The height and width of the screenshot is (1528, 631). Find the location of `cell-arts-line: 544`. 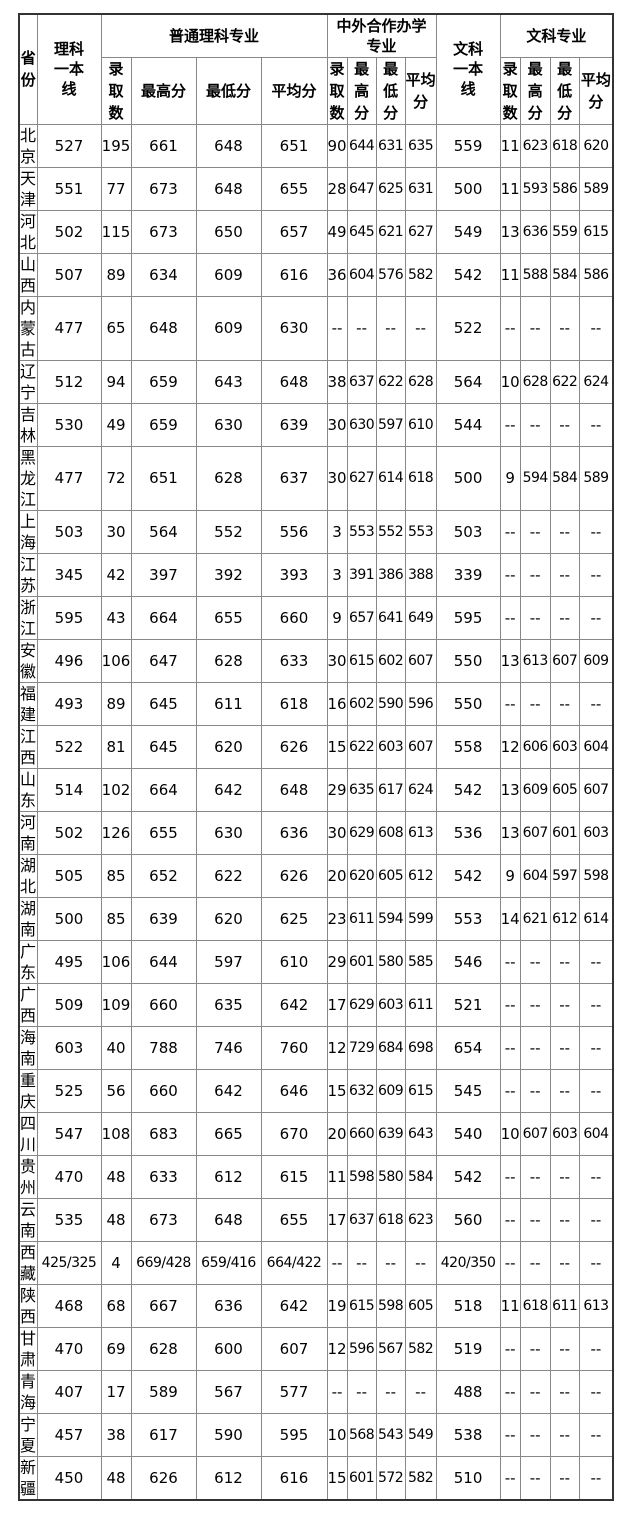

cell-arts-line: 544 is located at coordinates (468, 424).